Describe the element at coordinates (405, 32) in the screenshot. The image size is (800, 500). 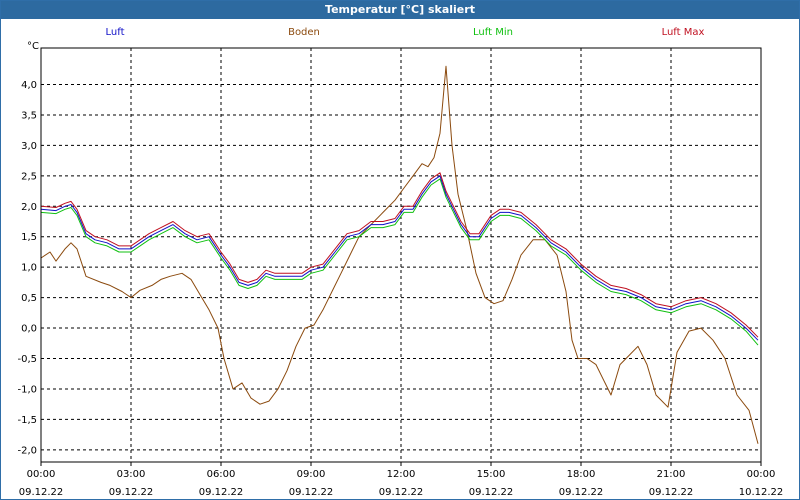
I see `legend: Luft Boden Luft Min Luft Max` at that location.